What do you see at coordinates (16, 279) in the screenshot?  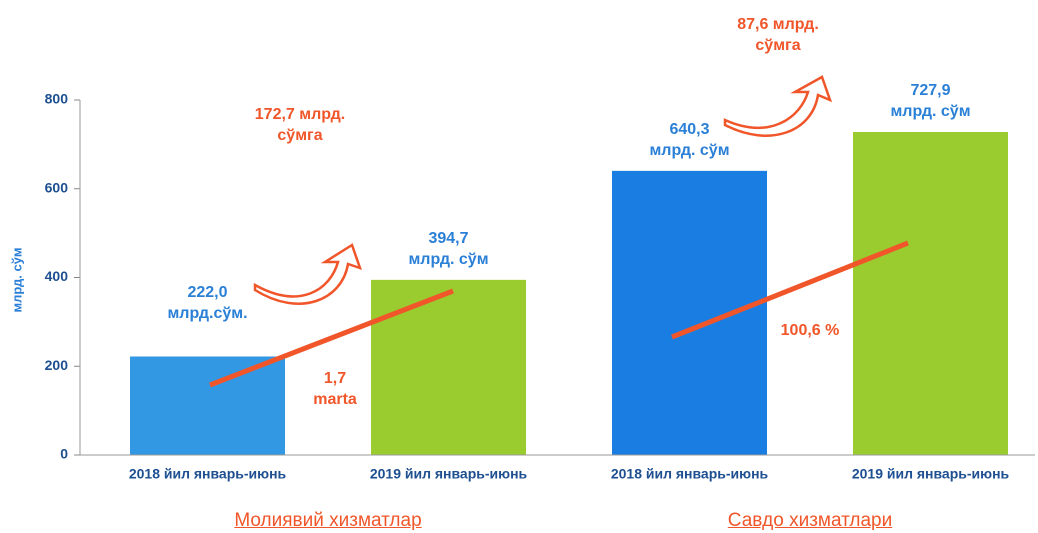 I see `y-axis-label: млрд. сўм` at bounding box center [16, 279].